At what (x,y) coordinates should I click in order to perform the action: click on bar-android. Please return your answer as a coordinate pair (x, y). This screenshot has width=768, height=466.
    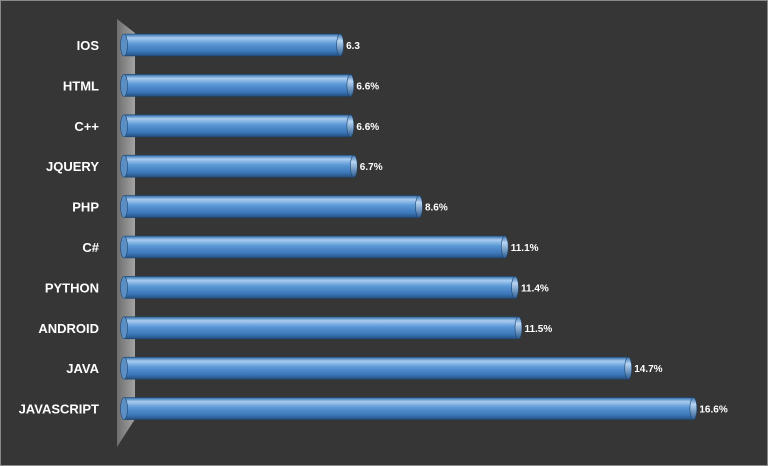
    Looking at the image, I should click on (321, 328).